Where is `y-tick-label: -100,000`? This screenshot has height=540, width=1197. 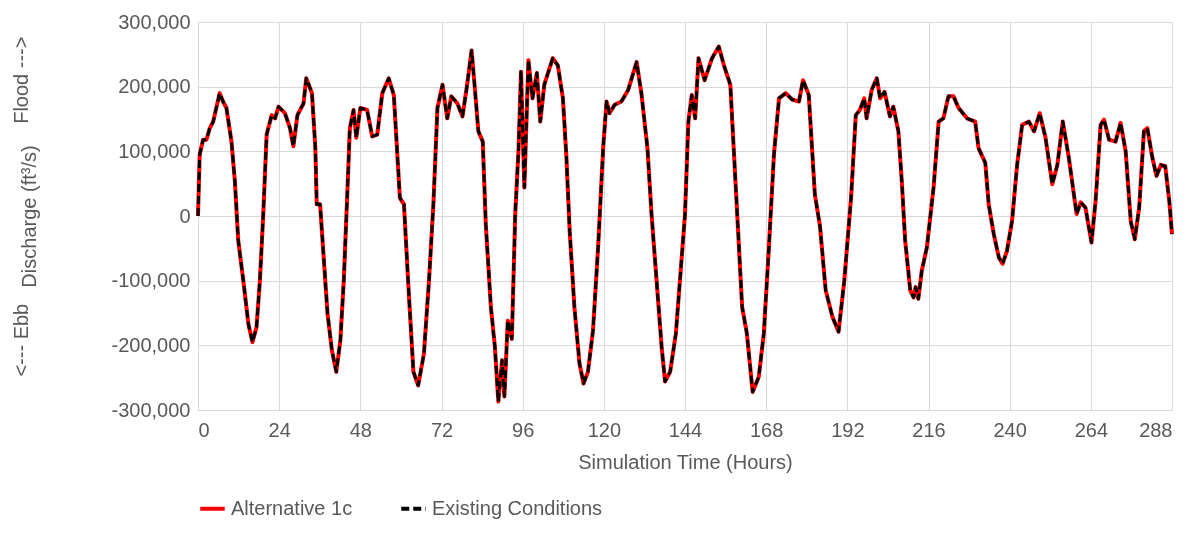 y-tick-label: -100,000 is located at coordinates (151, 280).